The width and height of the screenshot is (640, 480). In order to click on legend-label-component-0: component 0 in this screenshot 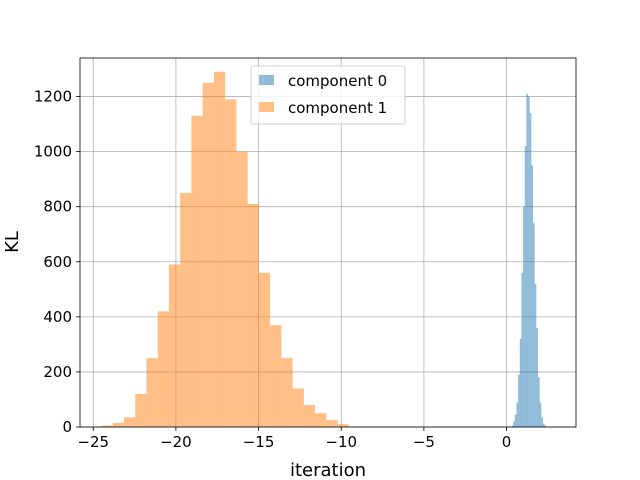, I will do `click(337, 81)`.